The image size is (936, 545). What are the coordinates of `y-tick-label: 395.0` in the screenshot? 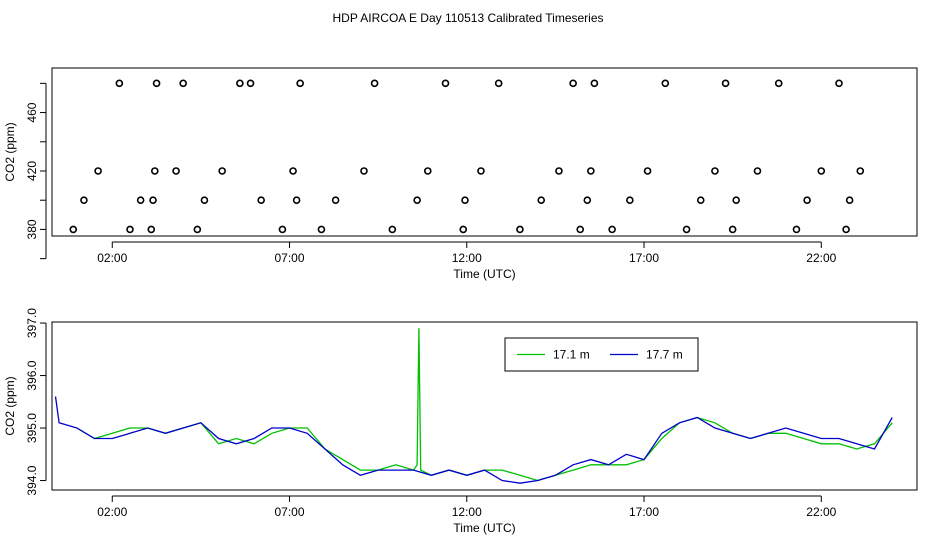 It's located at (32, 428).